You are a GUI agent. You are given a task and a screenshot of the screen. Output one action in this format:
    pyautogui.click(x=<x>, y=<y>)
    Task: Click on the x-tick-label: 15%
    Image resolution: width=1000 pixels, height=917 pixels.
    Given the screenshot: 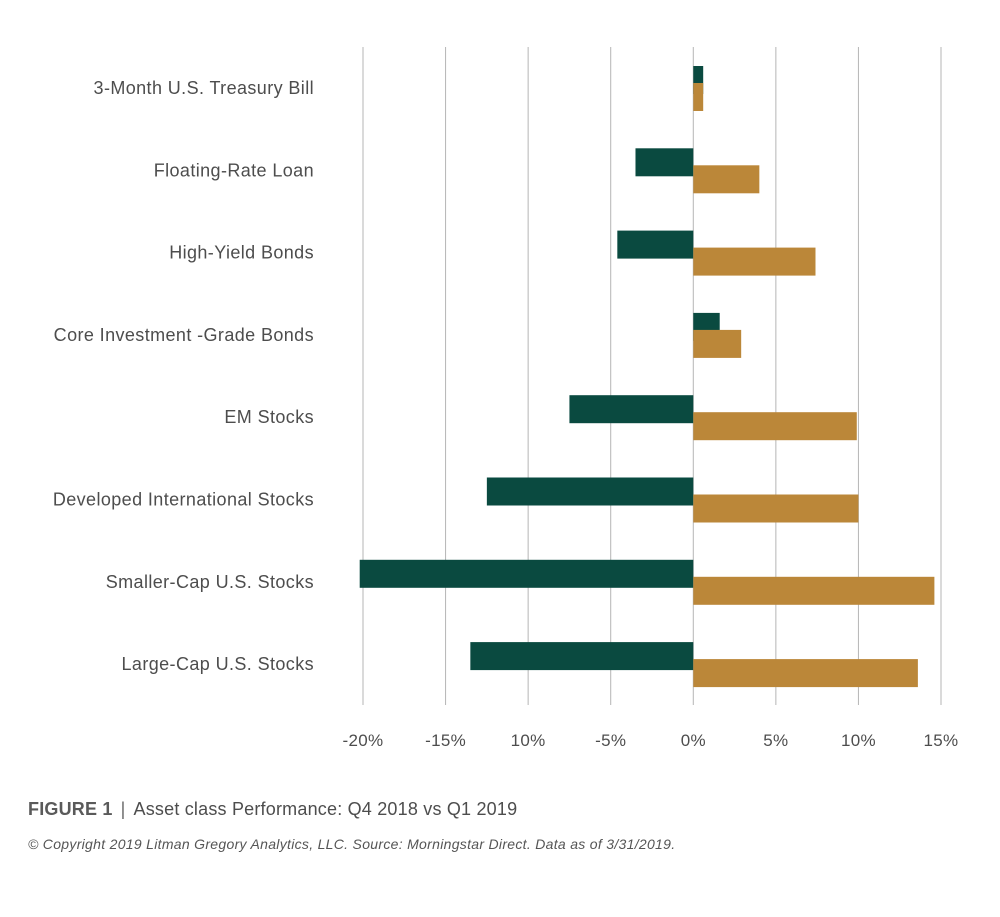 What is the action you would take?
    pyautogui.click(x=941, y=740)
    